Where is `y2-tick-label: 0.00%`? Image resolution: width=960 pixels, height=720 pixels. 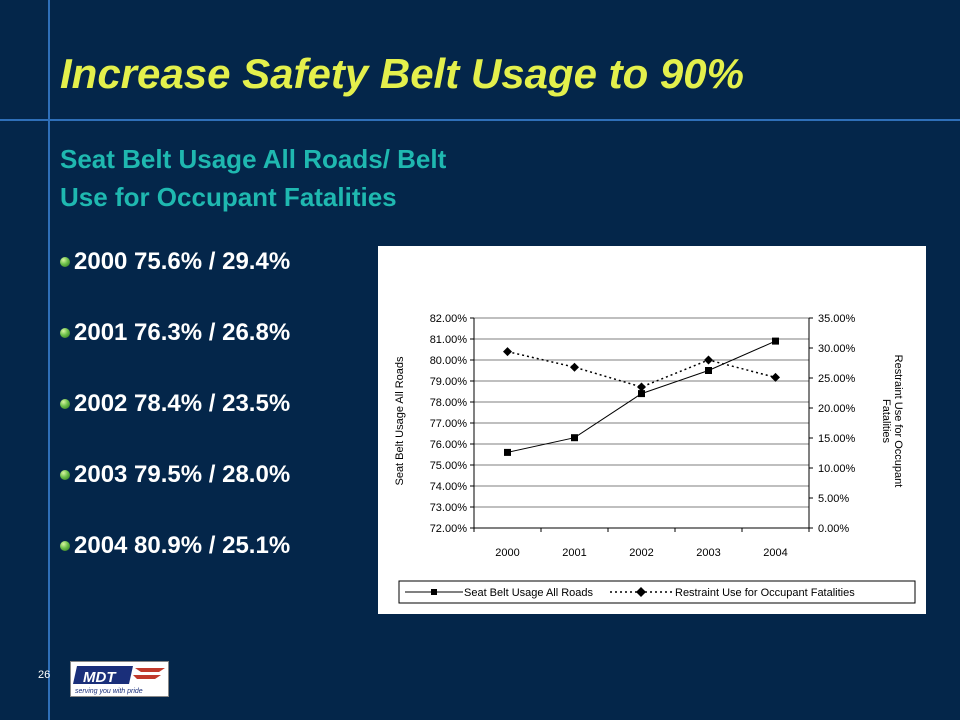 y2-tick-label: 0.00% is located at coordinates (833, 529).